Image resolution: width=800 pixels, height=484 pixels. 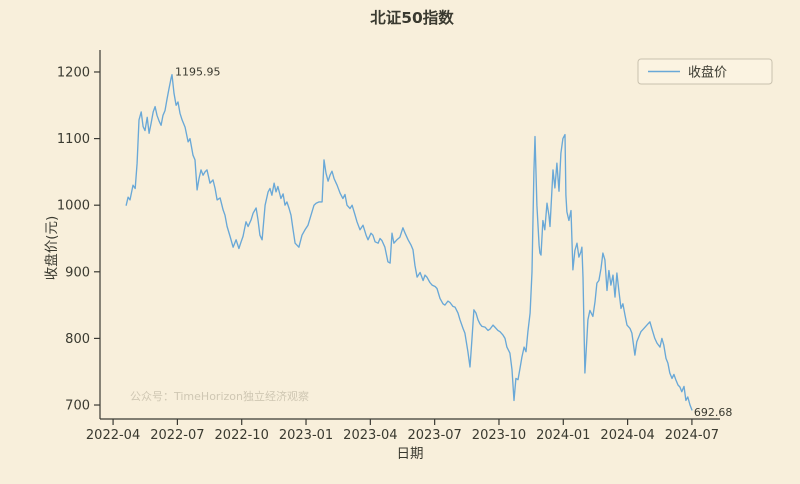 What do you see at coordinates (219, 396) in the screenshot?
I see `watermark-text: 公众号：TimeHorizon独立经济观察` at bounding box center [219, 396].